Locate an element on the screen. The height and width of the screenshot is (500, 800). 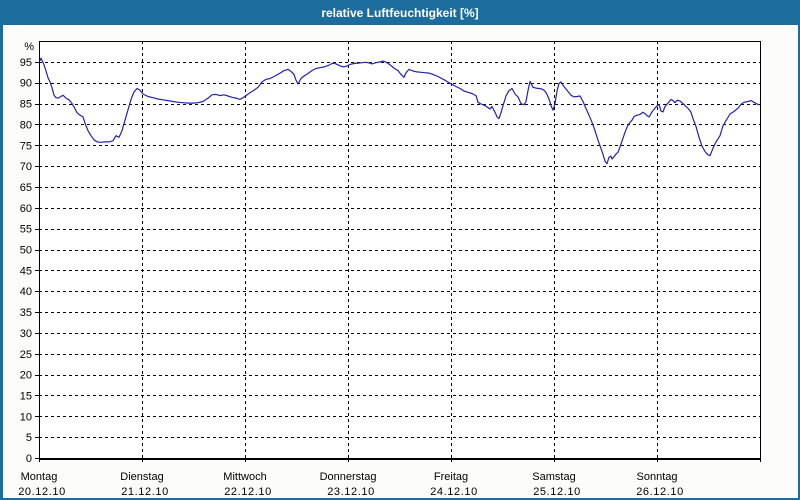
y-tick-label: 0 is located at coordinates (29, 459).